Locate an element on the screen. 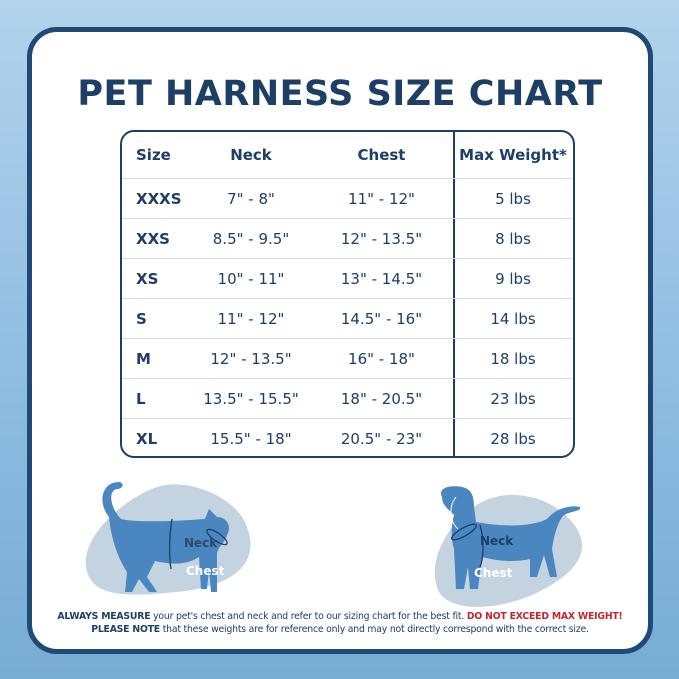 This screenshot has width=679, height=679. size-cell: Size is located at coordinates (153, 155).